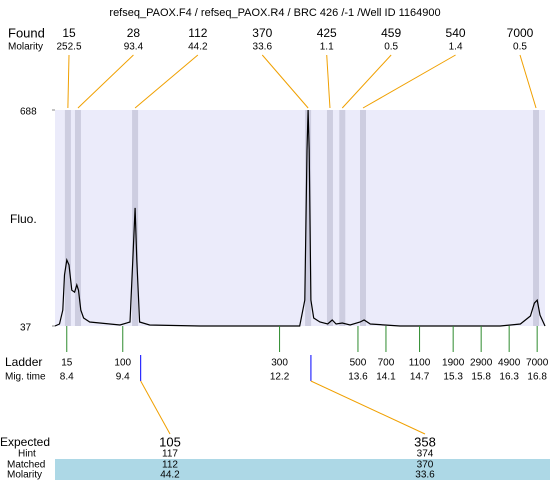 The height and width of the screenshot is (480, 550). Describe the element at coordinates (24, 475) in the screenshot. I see `expected-molarity-label: Molarity` at that location.